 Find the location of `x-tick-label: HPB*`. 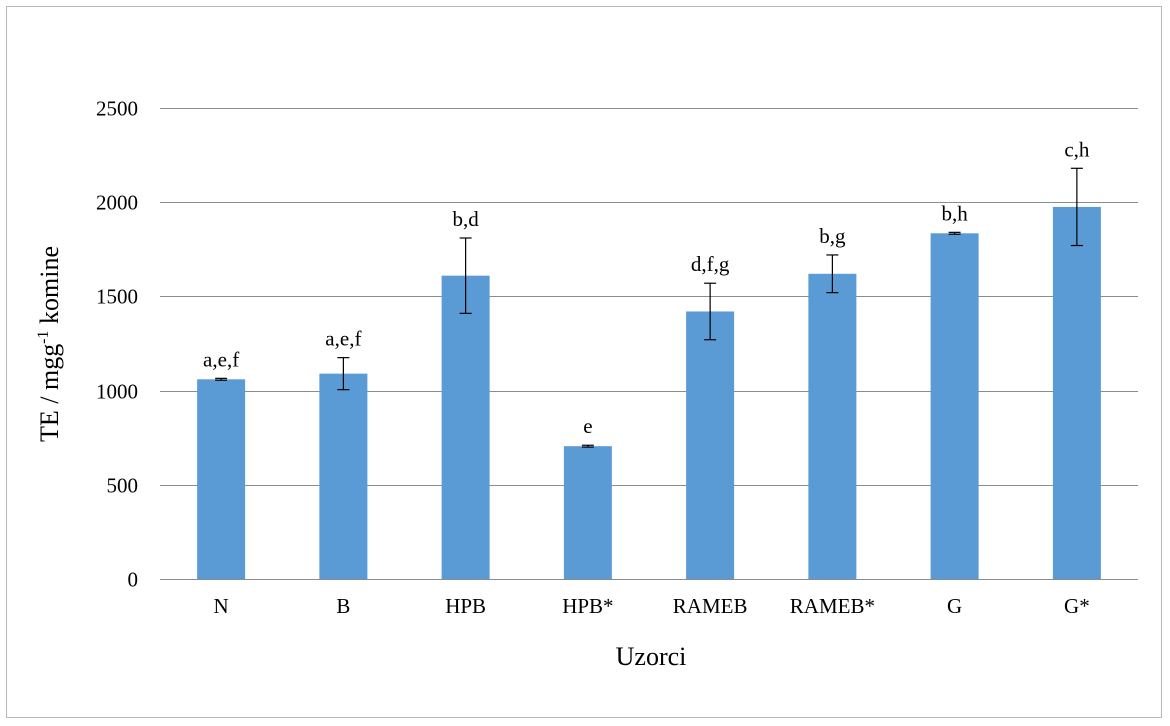

x-tick-label: HPB* is located at coordinates (587, 606).